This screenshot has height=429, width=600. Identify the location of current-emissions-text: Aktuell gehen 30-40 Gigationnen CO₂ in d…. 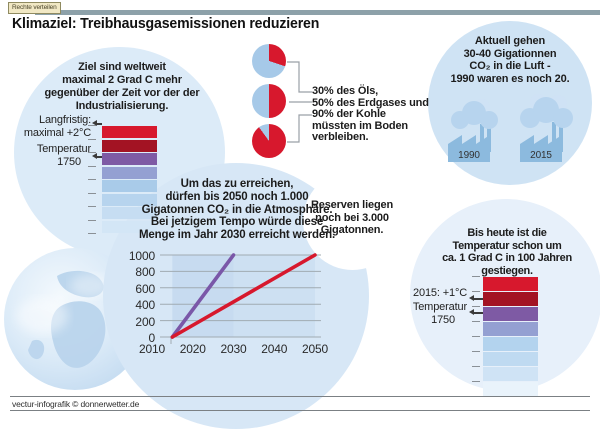
(510, 60).